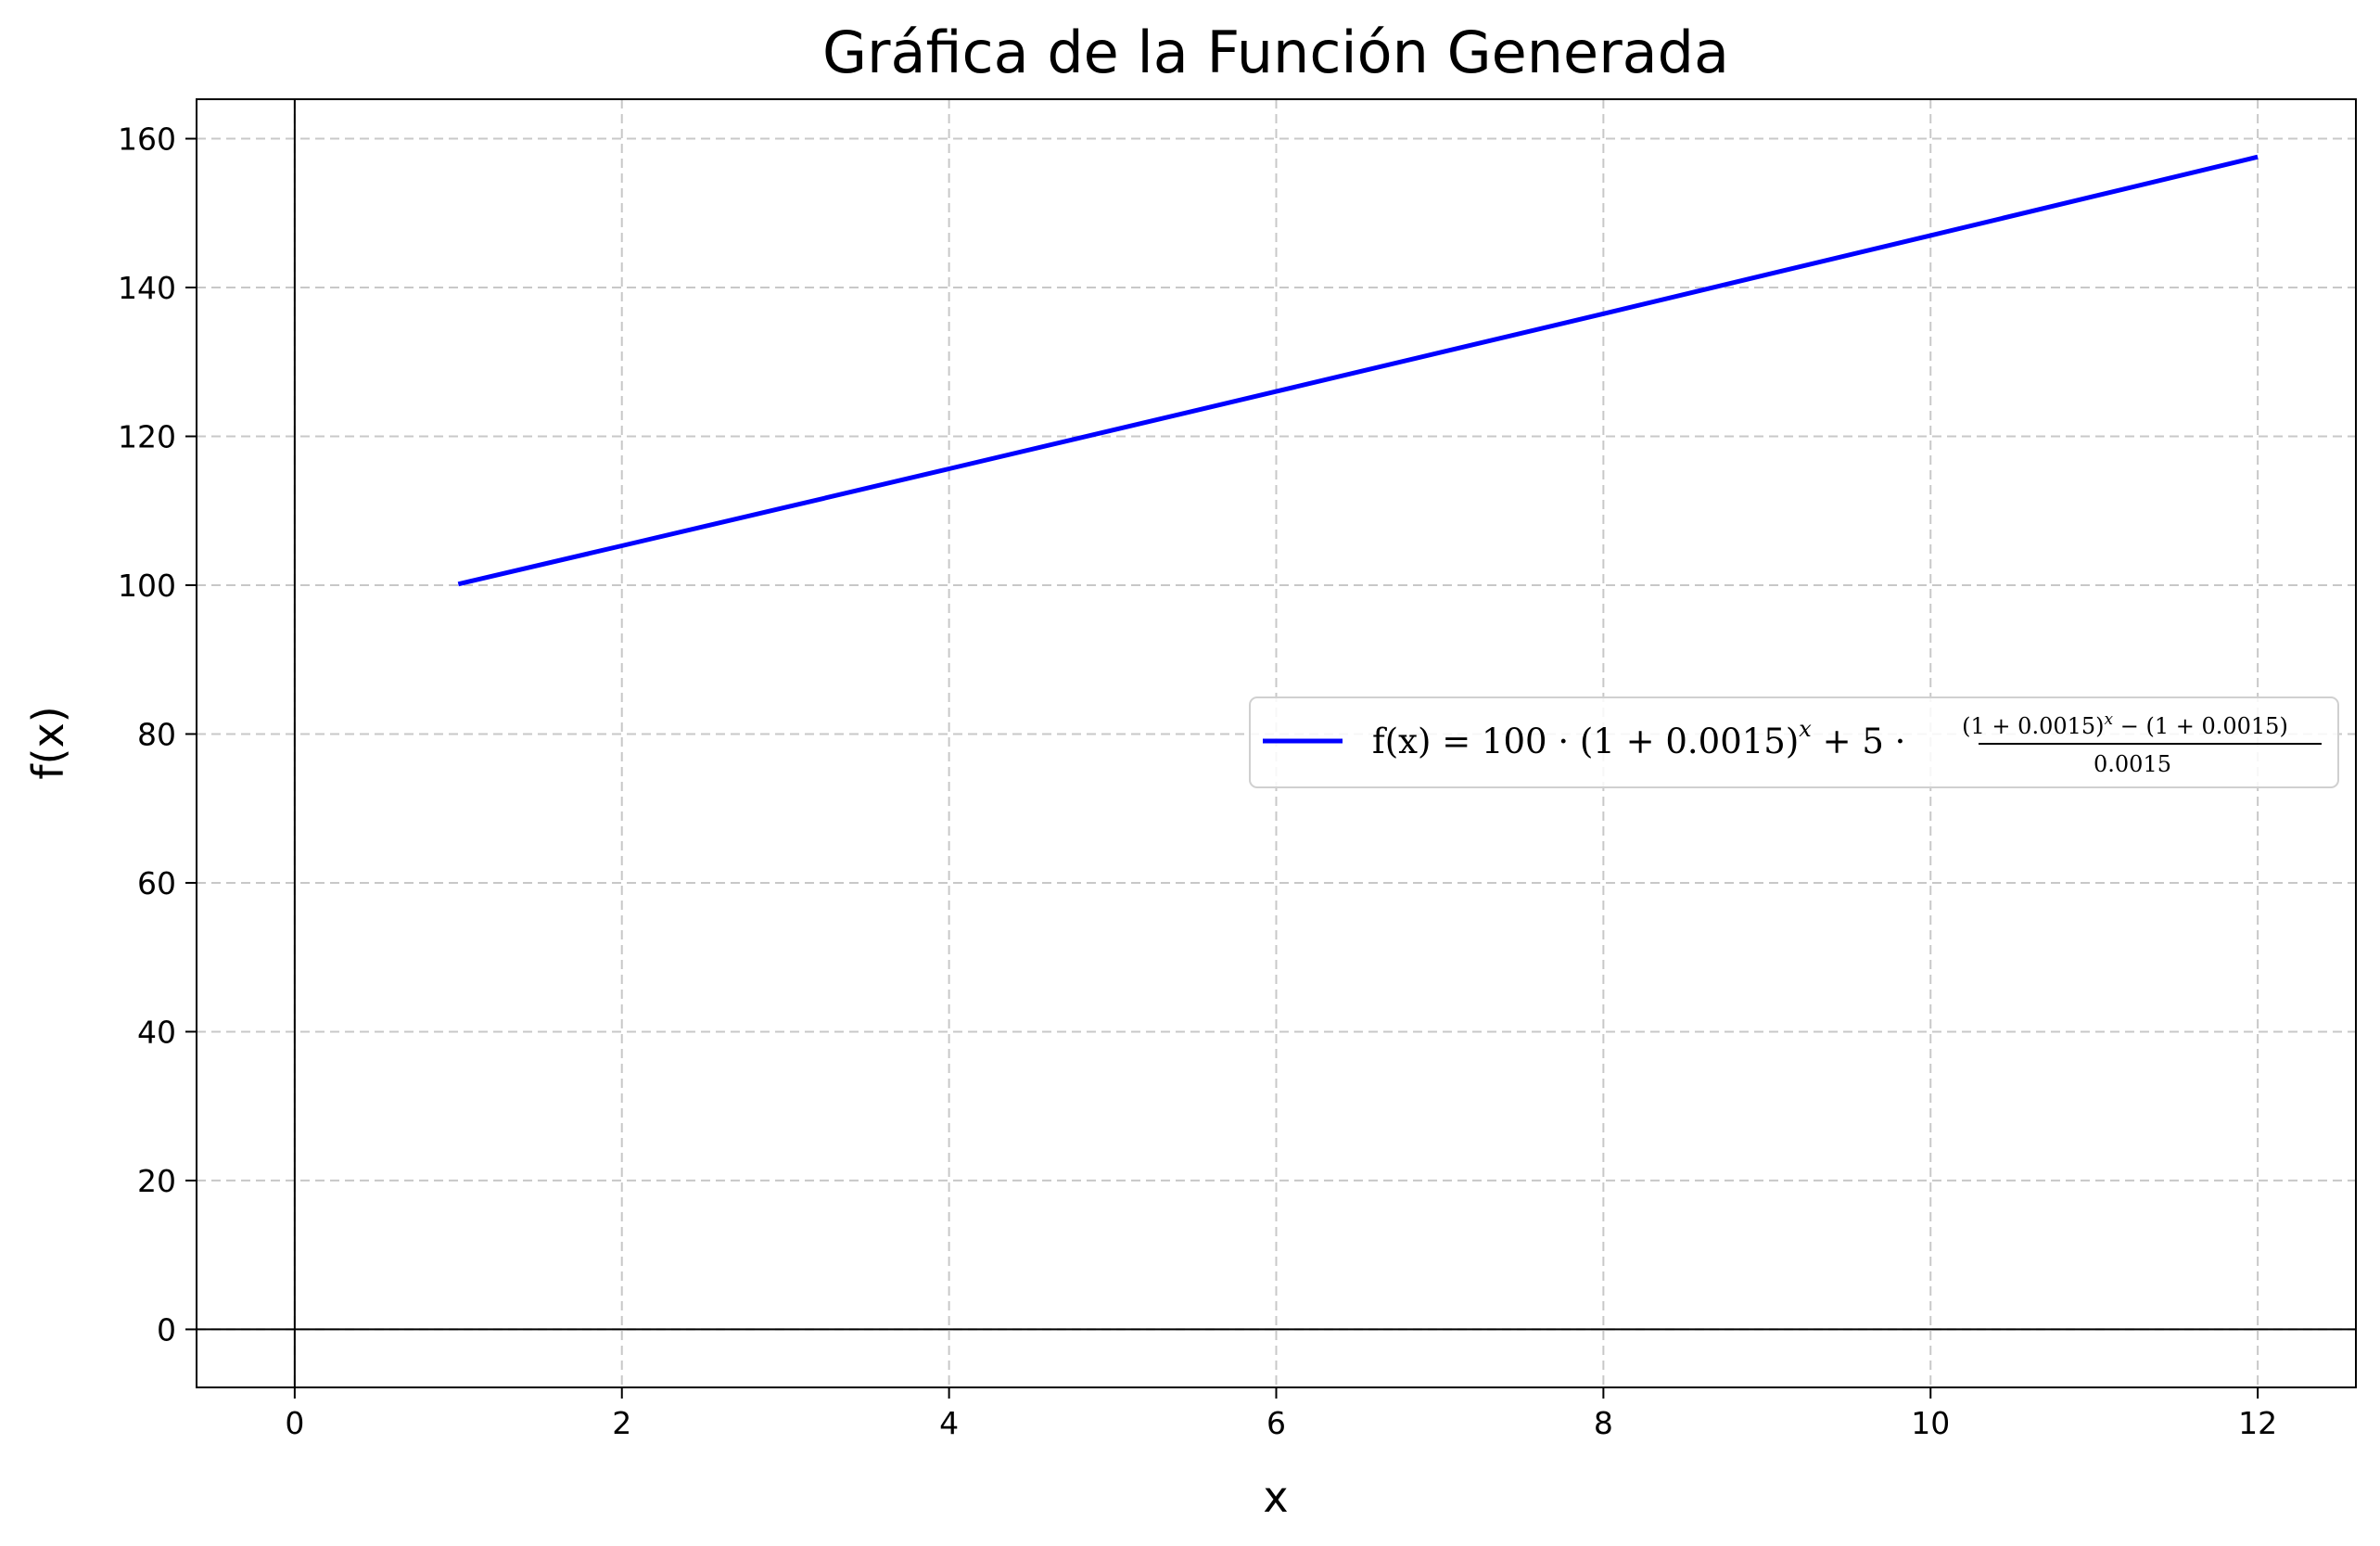  What do you see at coordinates (147, 288) in the screenshot?
I see `y-tick-label: 140` at bounding box center [147, 288].